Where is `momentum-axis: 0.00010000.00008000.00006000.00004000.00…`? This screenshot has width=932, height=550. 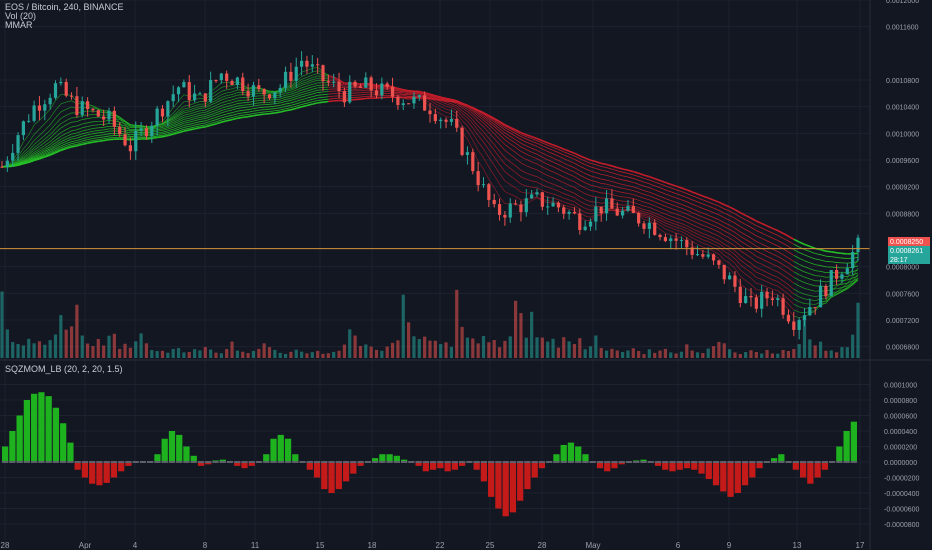 momentum-axis: 0.00010000.00008000.00006000.00004000.00… is located at coordinates (902, 456).